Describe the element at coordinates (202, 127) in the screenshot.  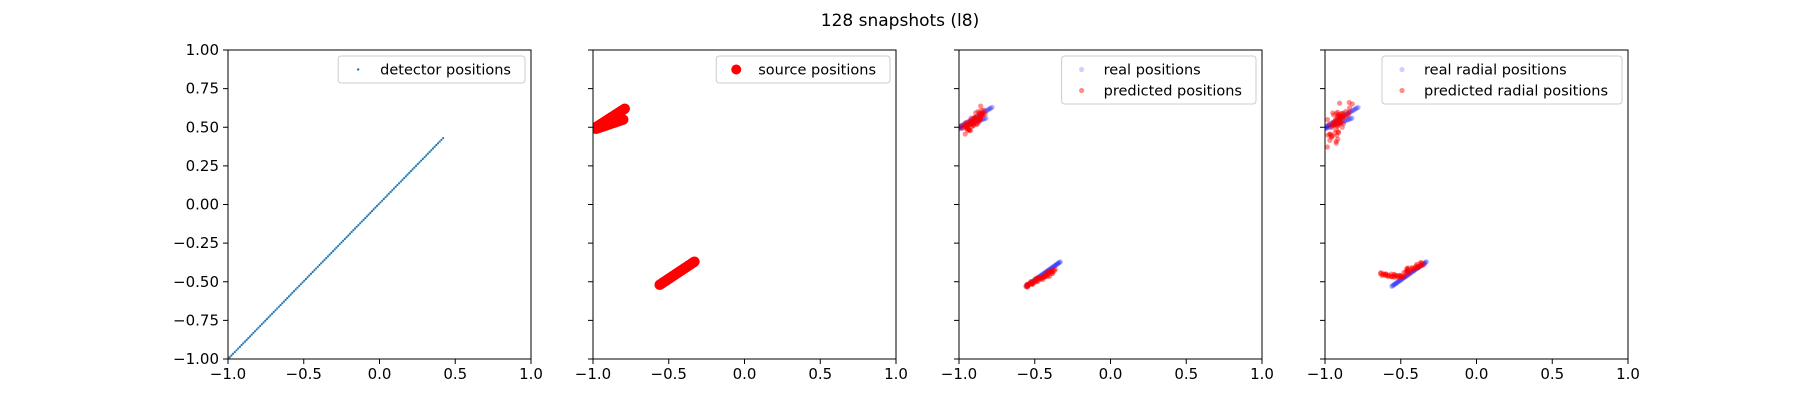
I see `y-tick-label: 0.50` at that location.